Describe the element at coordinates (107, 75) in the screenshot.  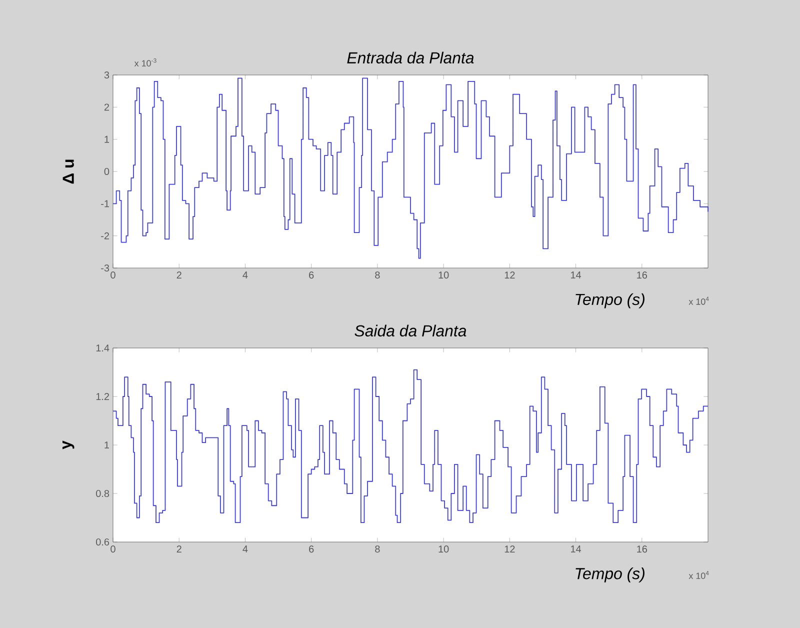
I see `y-tick-label: 3` at that location.